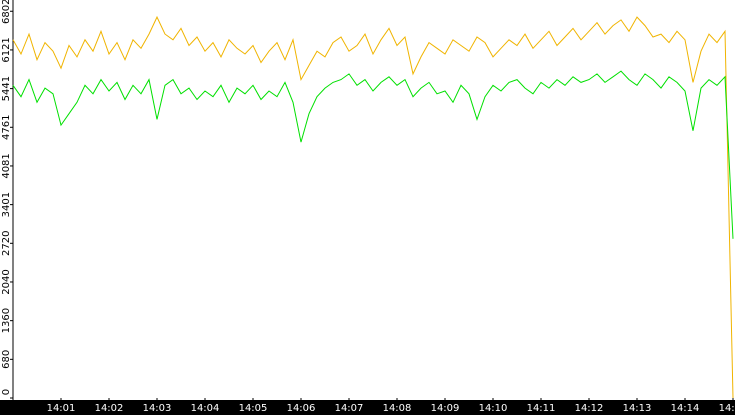  I want to click on x-tick-label: 14:14, so click(685, 408).